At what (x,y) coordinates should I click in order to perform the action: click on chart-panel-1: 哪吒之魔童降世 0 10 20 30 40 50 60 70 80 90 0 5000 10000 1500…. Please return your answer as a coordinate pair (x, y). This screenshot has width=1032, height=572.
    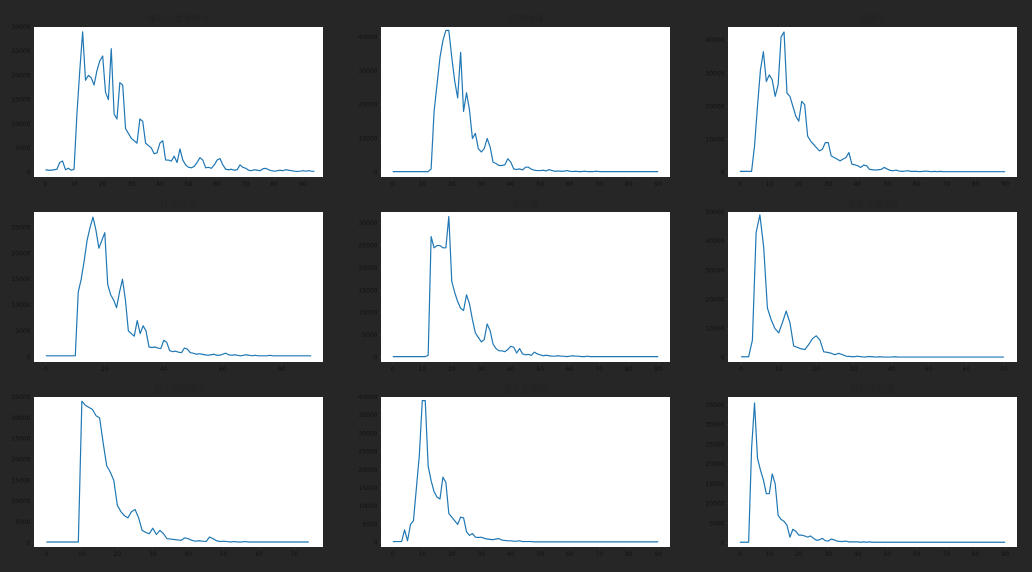
    Looking at the image, I should click on (167, 100).